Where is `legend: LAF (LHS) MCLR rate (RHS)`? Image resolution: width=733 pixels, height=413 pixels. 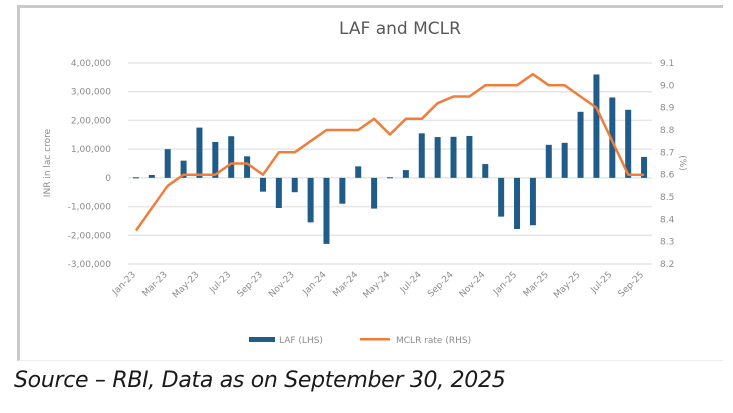
legend: LAF (LHS) MCLR rate (RHS) is located at coordinates (360, 341).